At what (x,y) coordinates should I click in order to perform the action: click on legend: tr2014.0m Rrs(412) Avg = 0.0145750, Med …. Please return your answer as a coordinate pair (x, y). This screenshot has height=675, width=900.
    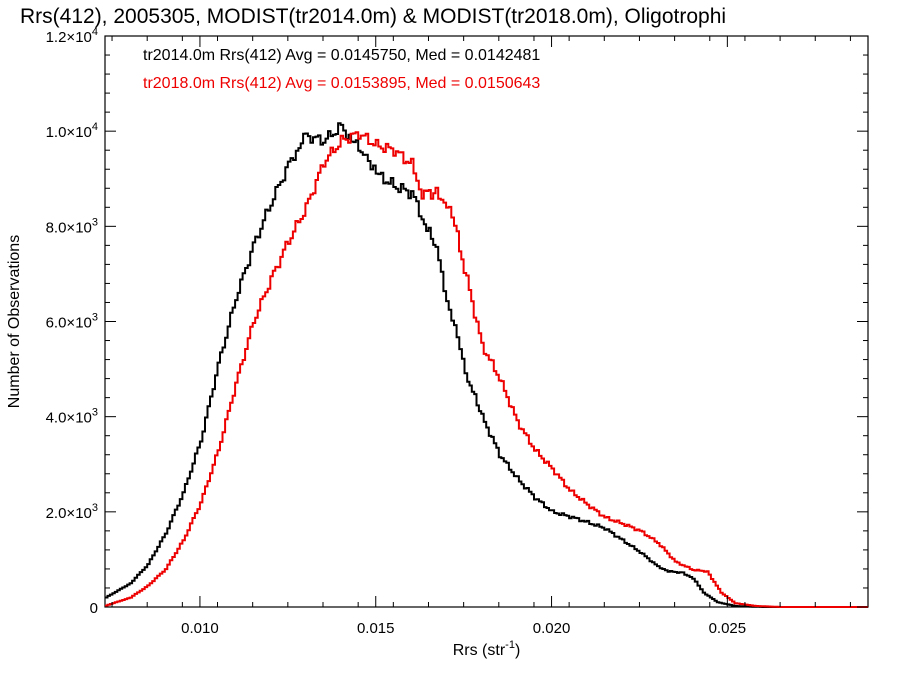
    Looking at the image, I should click on (341, 69).